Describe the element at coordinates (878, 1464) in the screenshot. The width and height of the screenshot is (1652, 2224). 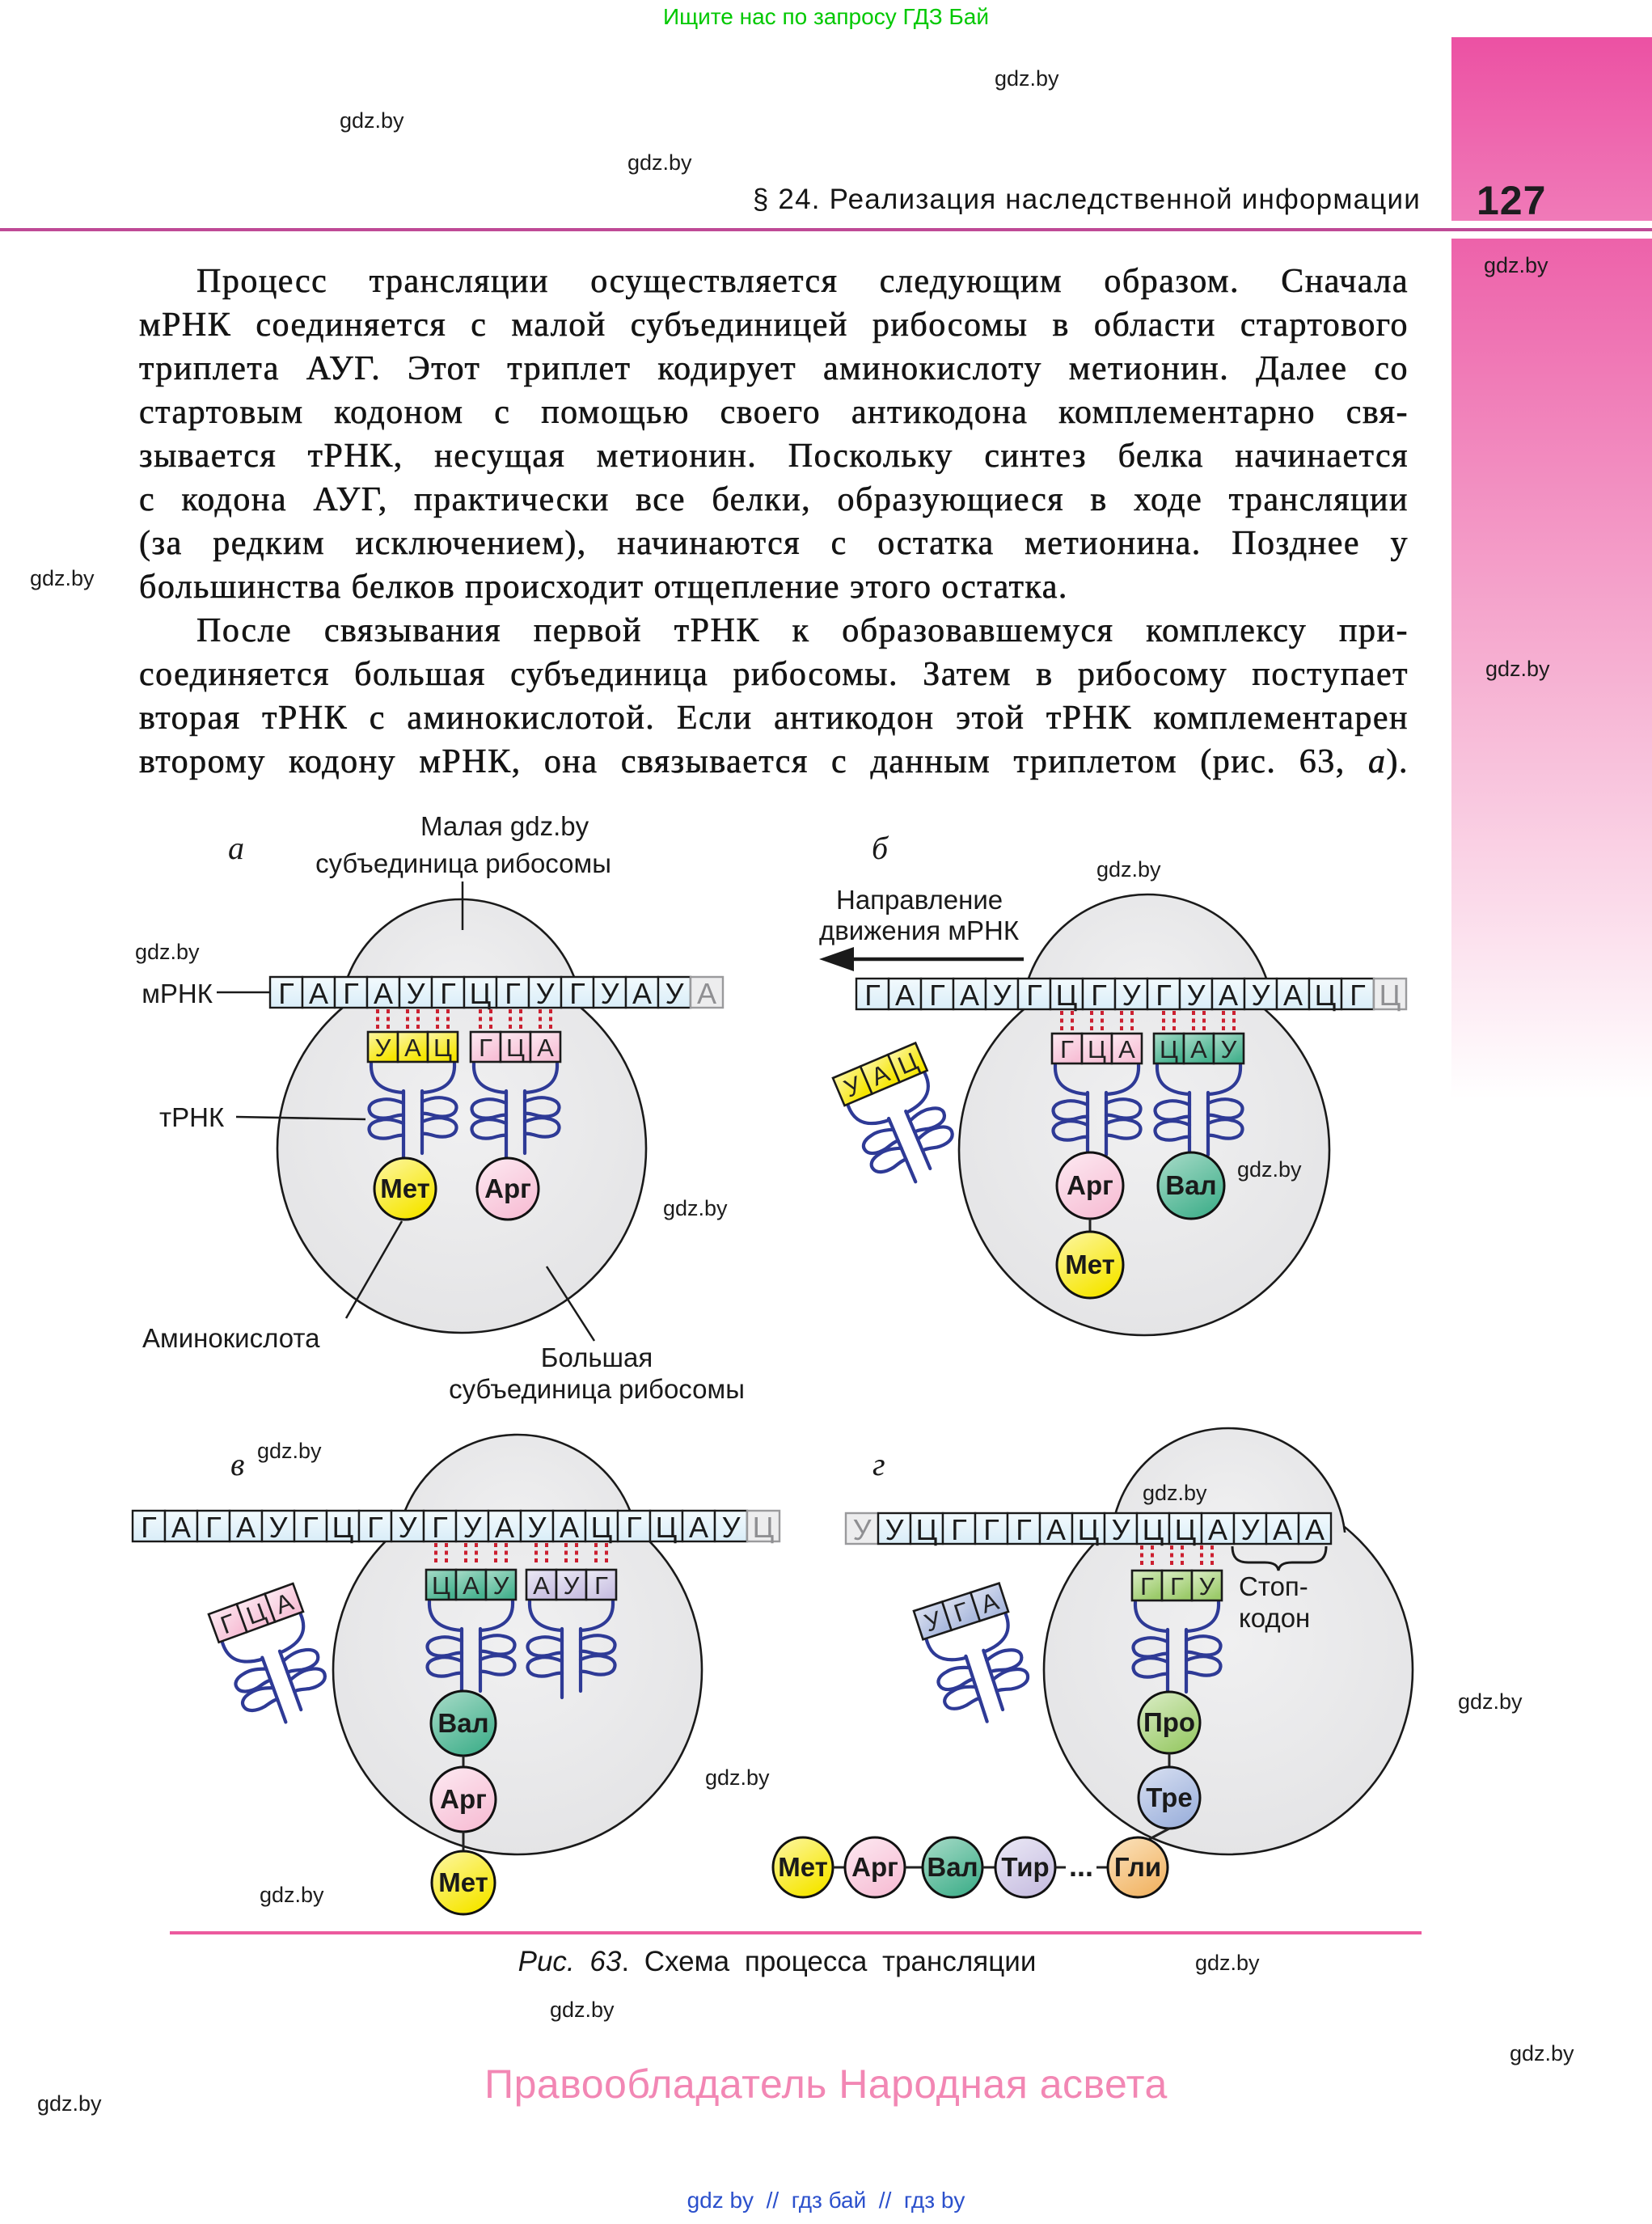
I see `svg-text: г` at that location.